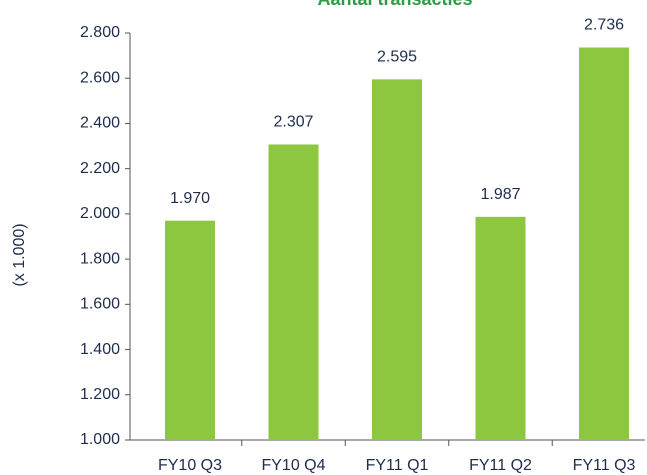  Describe the element at coordinates (100, 213) in the screenshot. I see `y-tick-label: 2.000` at that location.